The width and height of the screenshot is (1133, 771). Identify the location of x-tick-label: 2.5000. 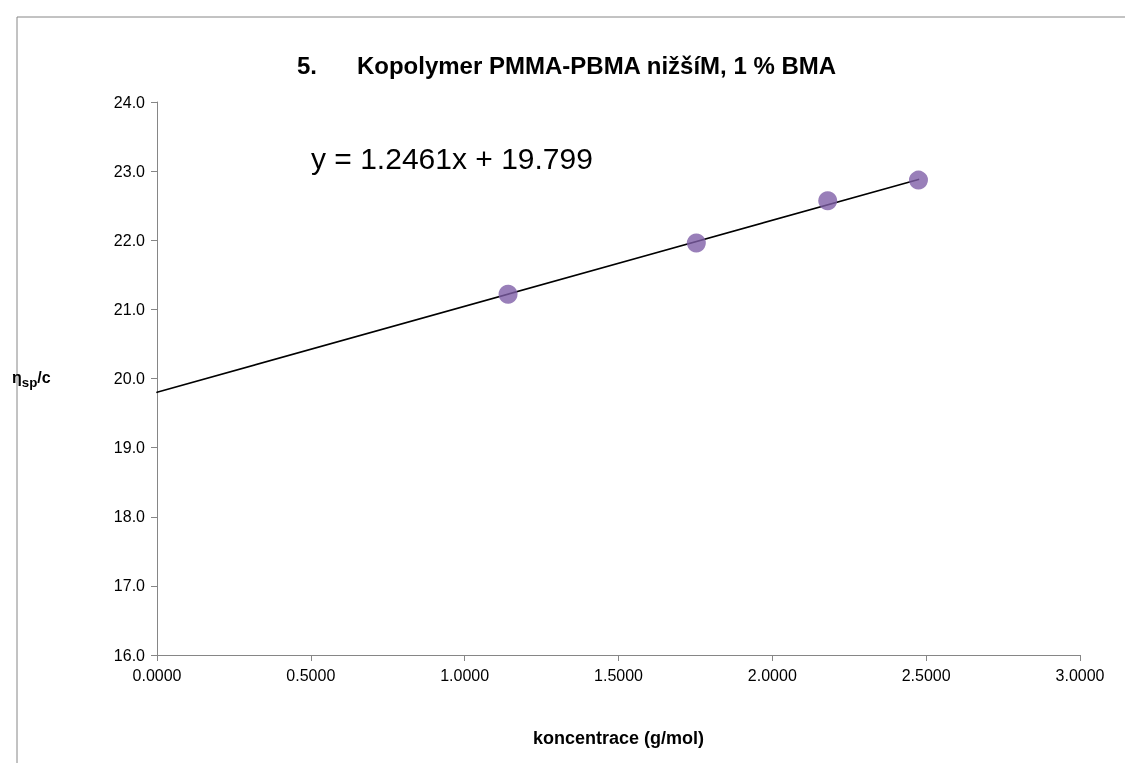
(926, 675).